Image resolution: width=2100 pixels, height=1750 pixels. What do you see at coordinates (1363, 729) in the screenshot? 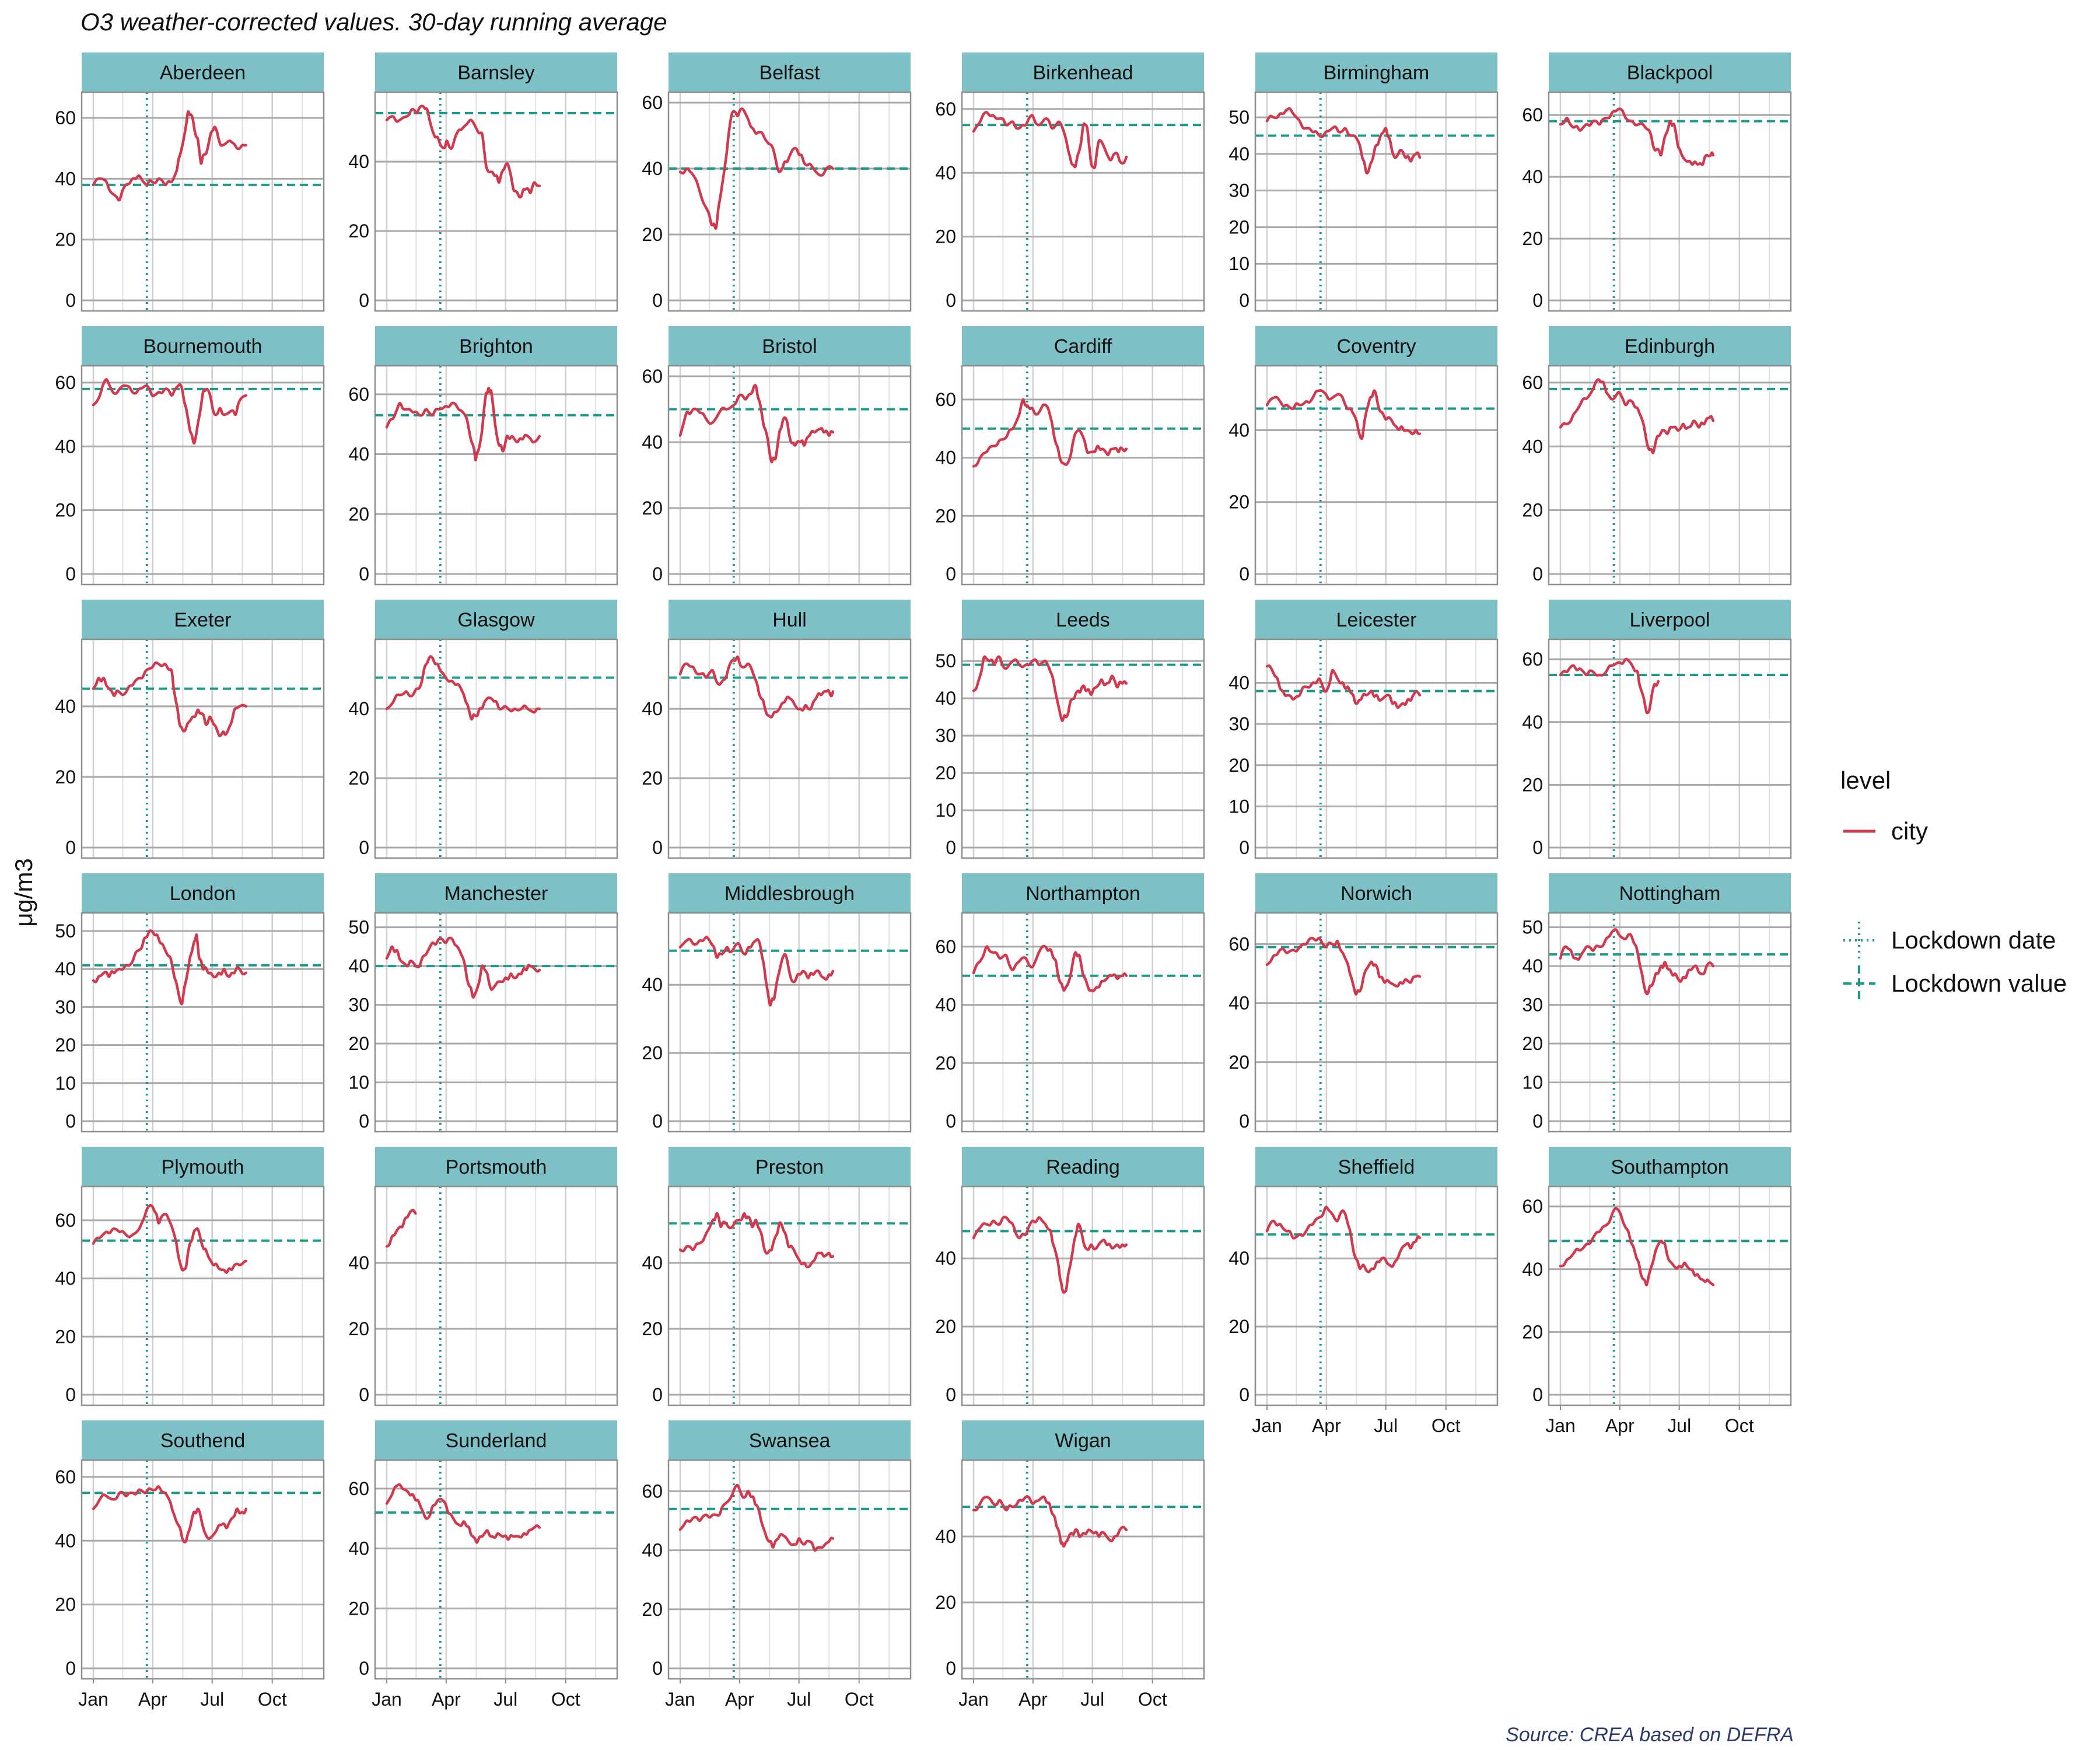
I see `panel-leicester: Leicester 0 10 20 30 40` at bounding box center [1363, 729].